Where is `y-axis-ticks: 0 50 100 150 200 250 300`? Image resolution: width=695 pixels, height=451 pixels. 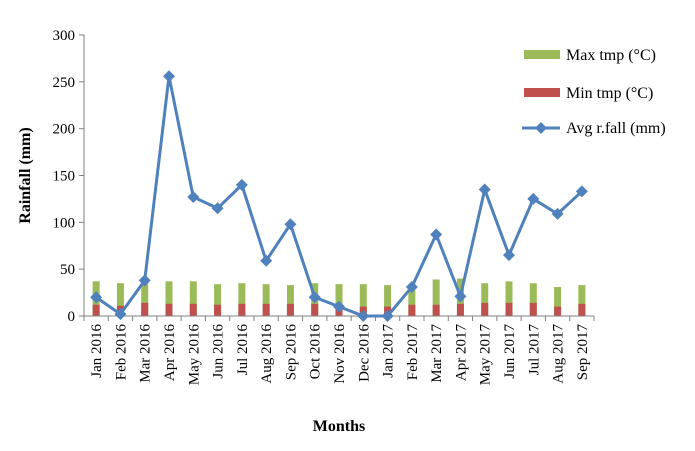
y-axis-ticks: 0 50 100 150 200 250 300 is located at coordinates (68, 176).